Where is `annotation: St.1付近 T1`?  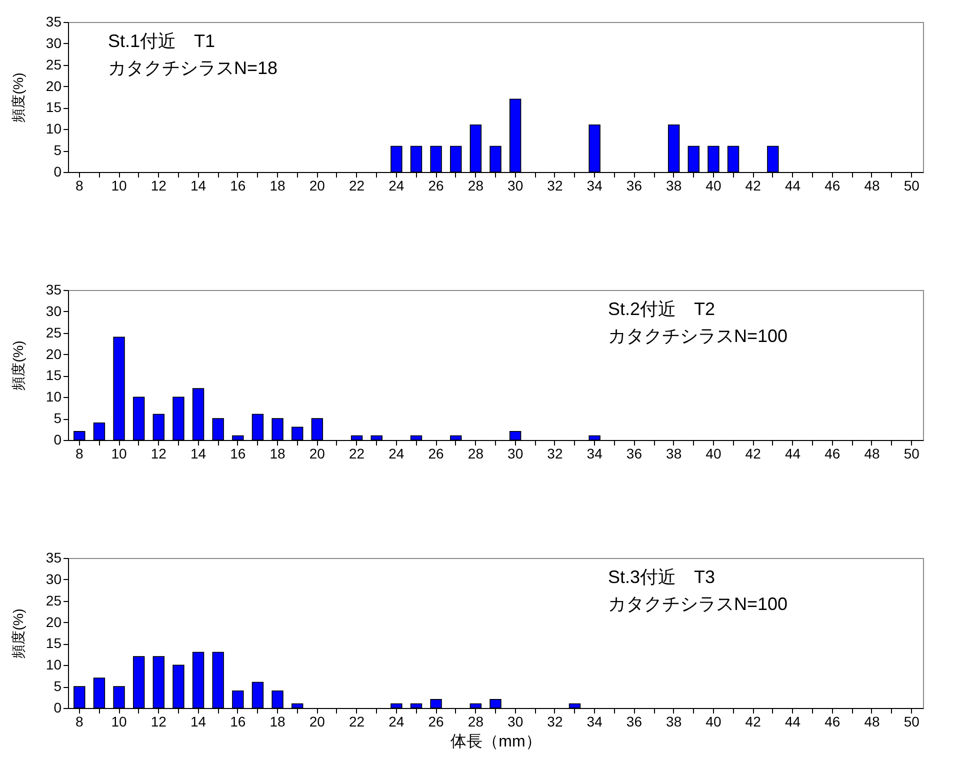
annotation: St.1付近 T1 is located at coordinates (162, 41).